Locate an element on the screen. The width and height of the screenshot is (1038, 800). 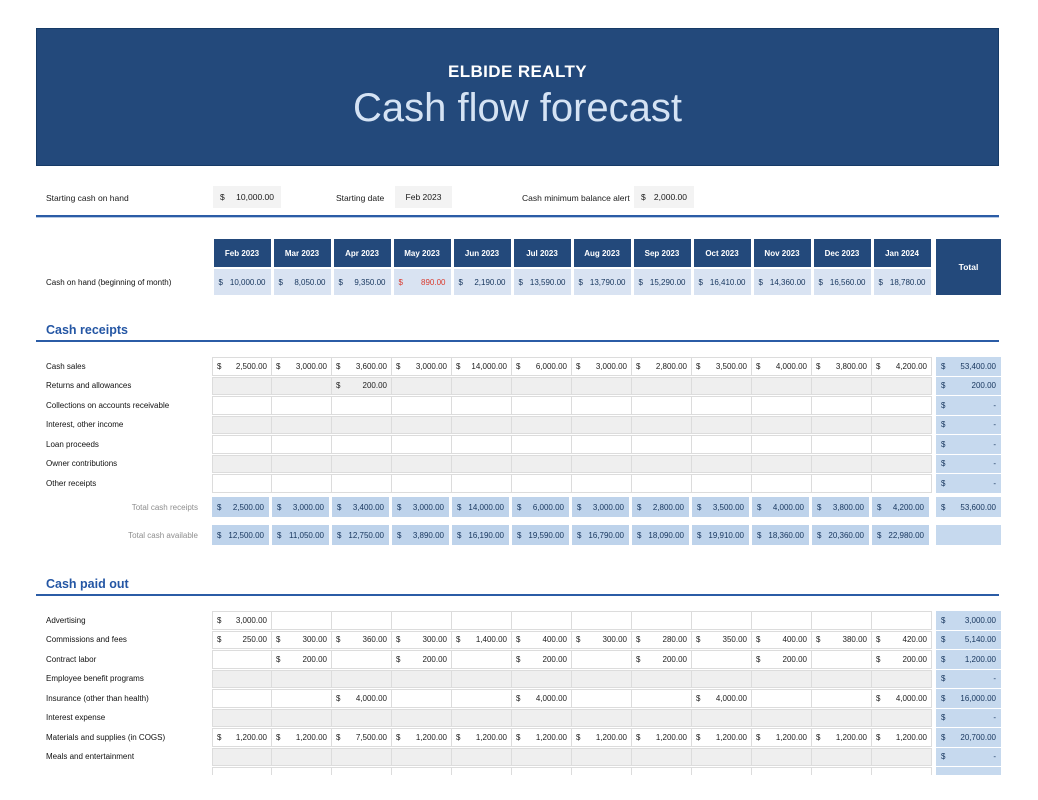
data-cell: $4,000.00 is located at coordinates (722, 698).